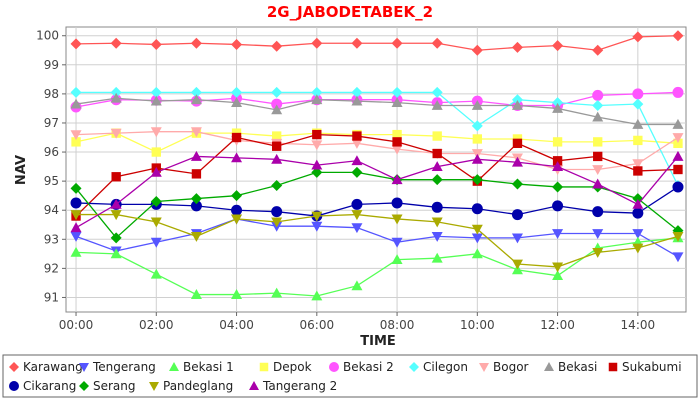 This screenshot has width=700, height=400. What do you see at coordinates (376, 111) in the screenshot?
I see `series-line-bekasi` at bounding box center [376, 111].